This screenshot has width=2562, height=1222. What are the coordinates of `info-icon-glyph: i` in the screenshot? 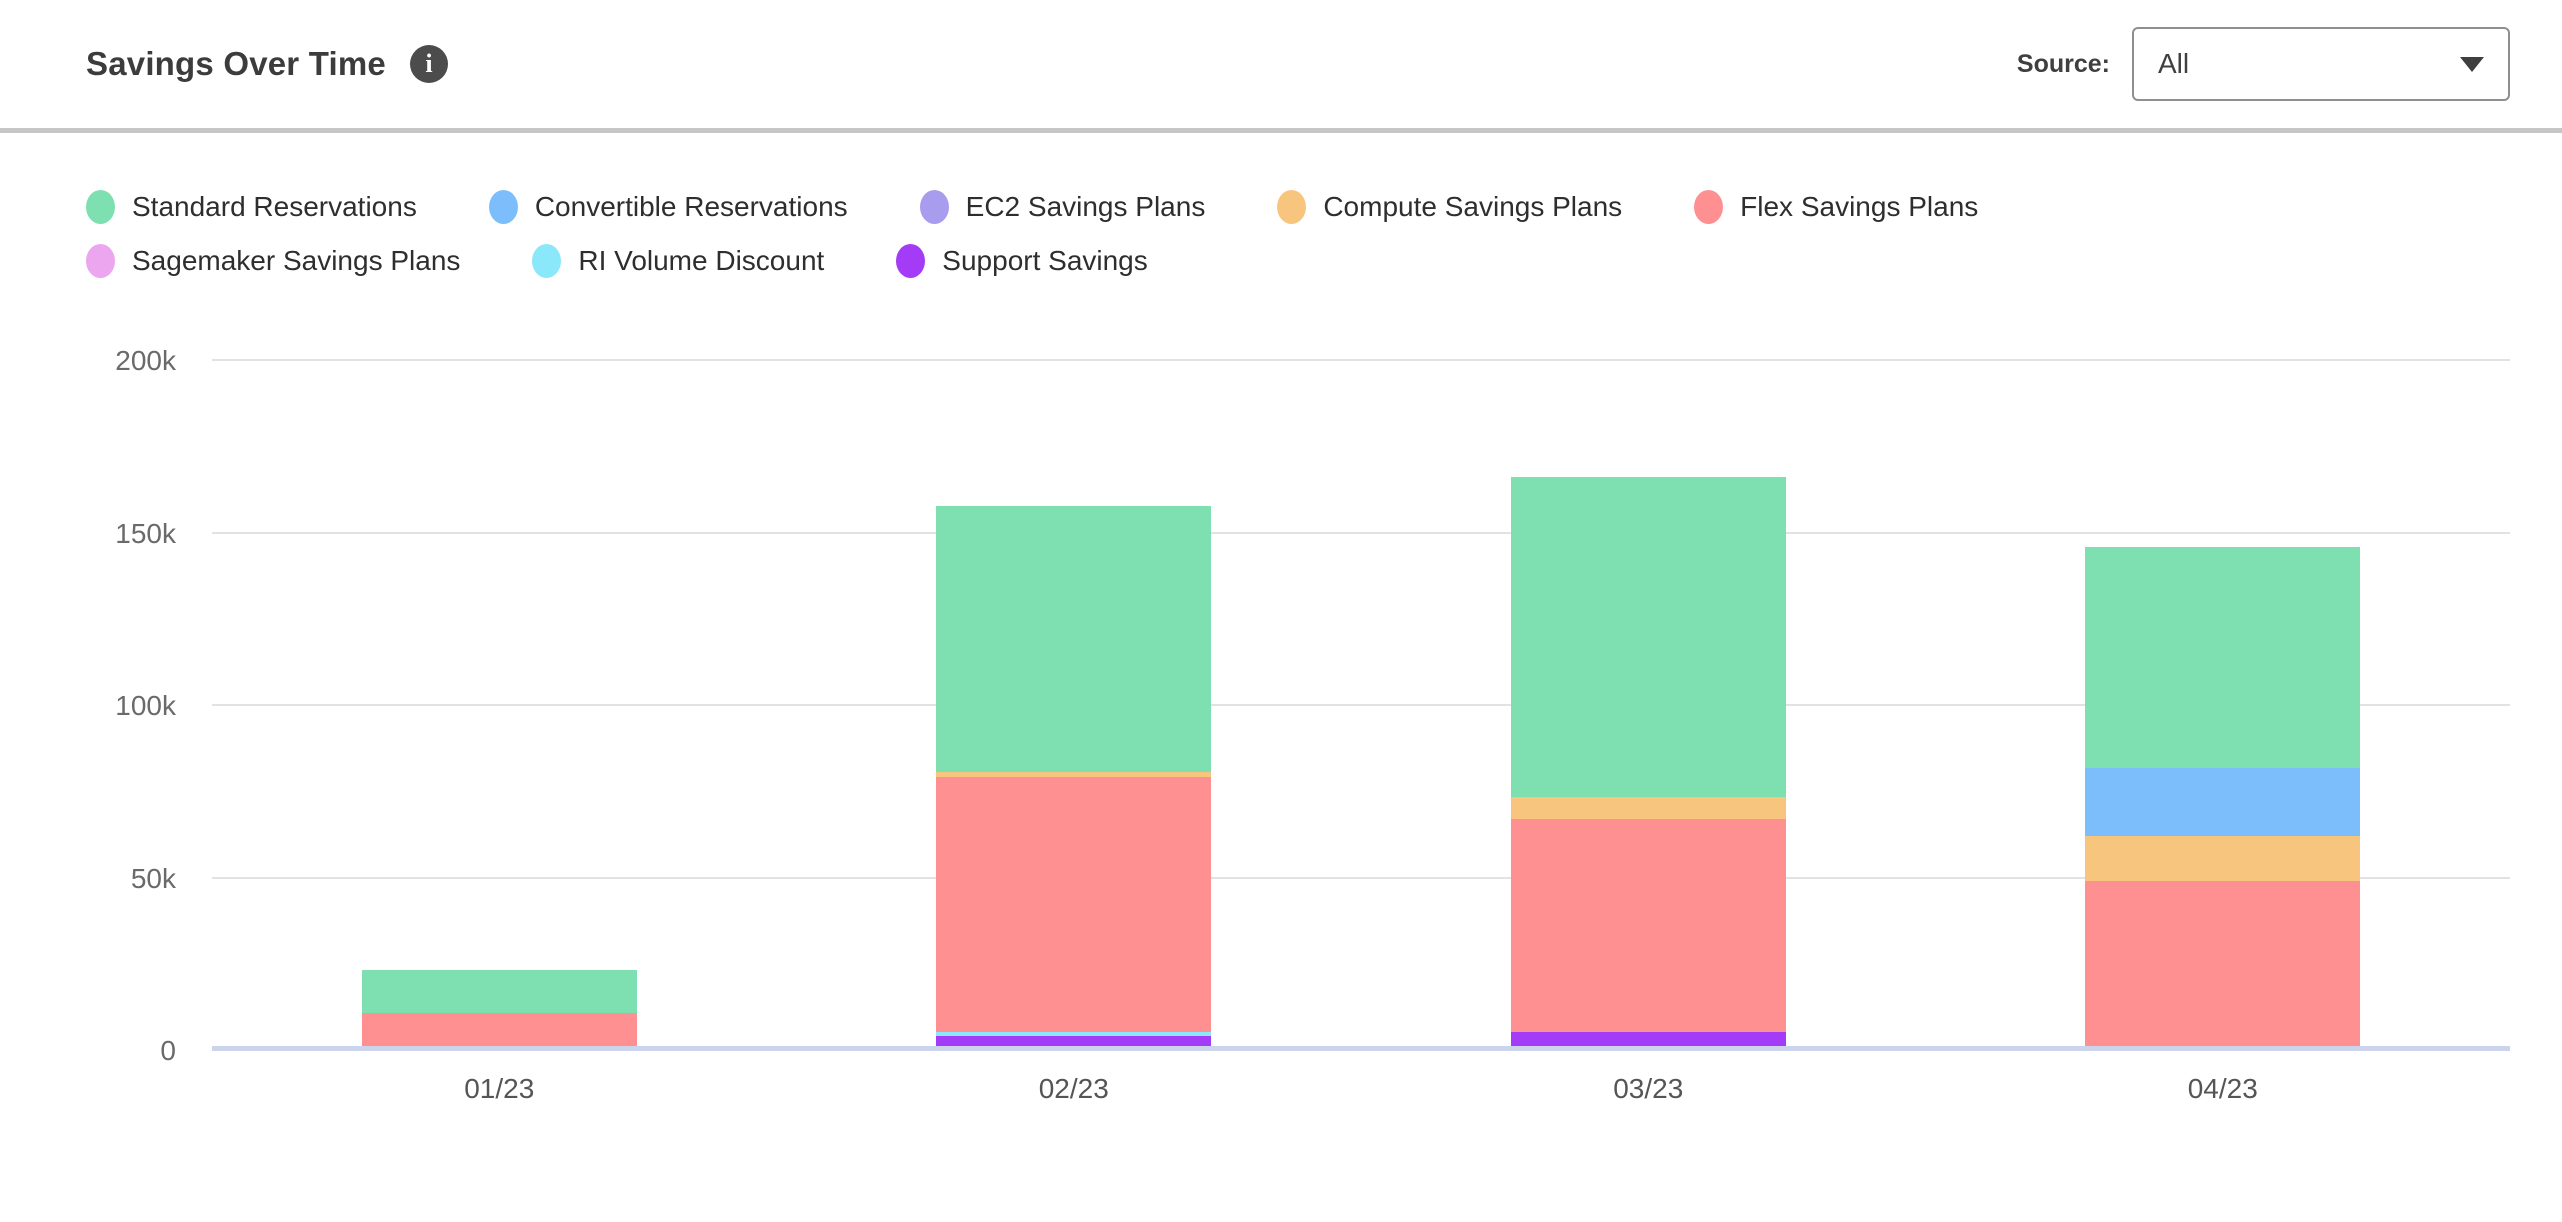 It's located at (429, 63).